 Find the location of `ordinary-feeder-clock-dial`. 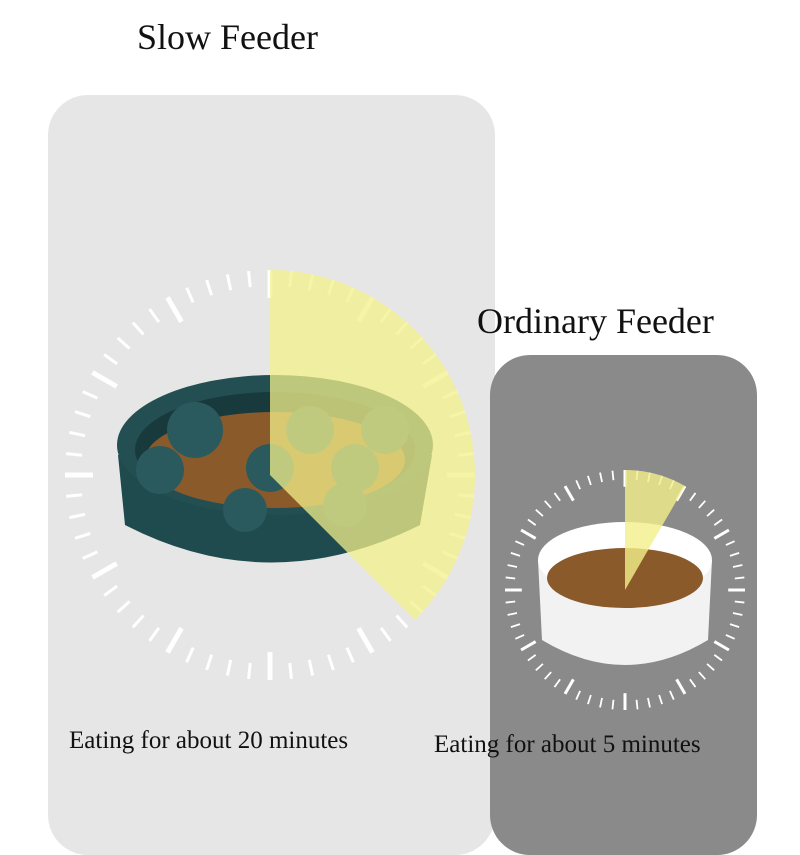

ordinary-feeder-clock-dial is located at coordinates (625, 590).